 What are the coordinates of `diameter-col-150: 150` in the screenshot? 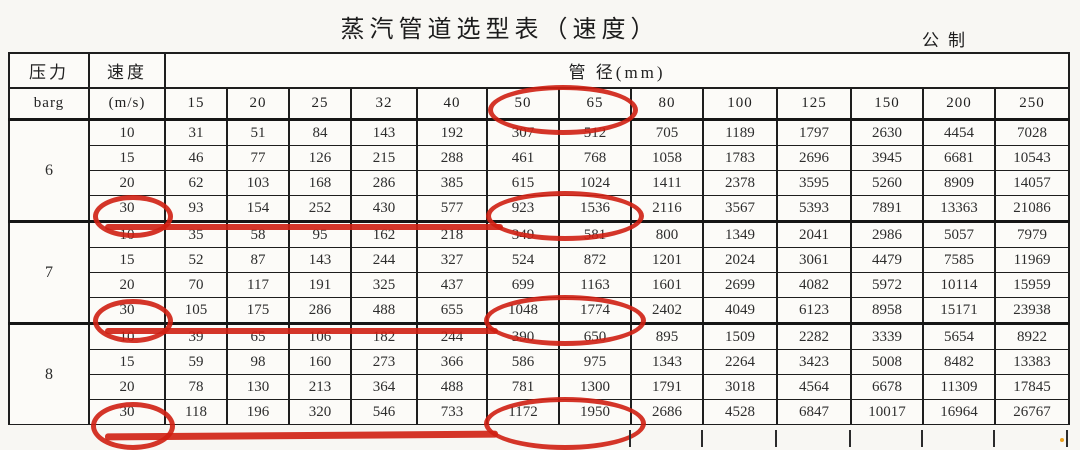 It's located at (887, 104).